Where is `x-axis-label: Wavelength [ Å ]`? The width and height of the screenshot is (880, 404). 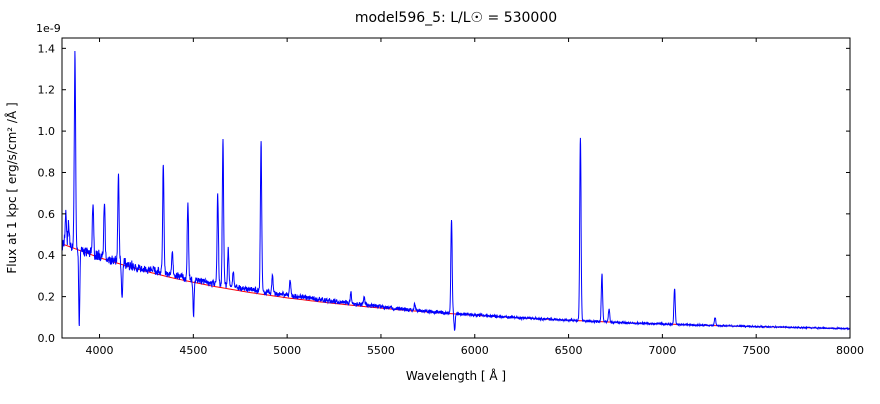 x-axis-label: Wavelength [ Å ] is located at coordinates (456, 375).